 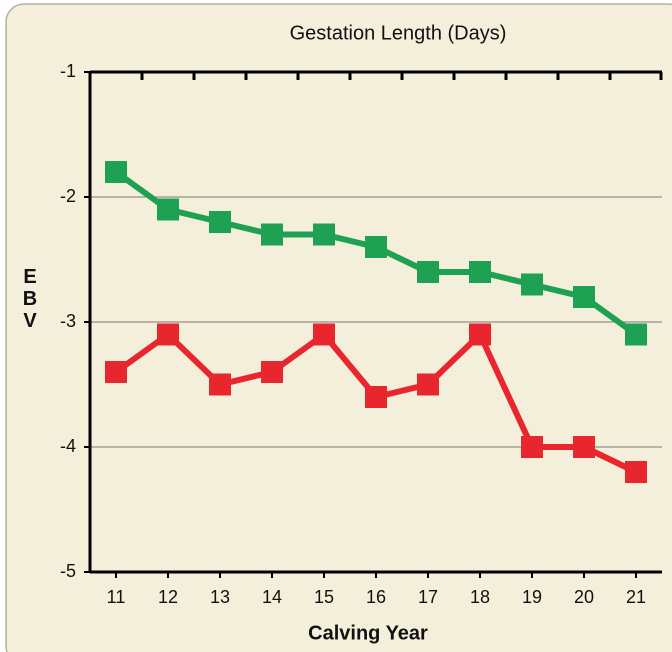 I want to click on x-tick-label: 15, so click(x=324, y=597).